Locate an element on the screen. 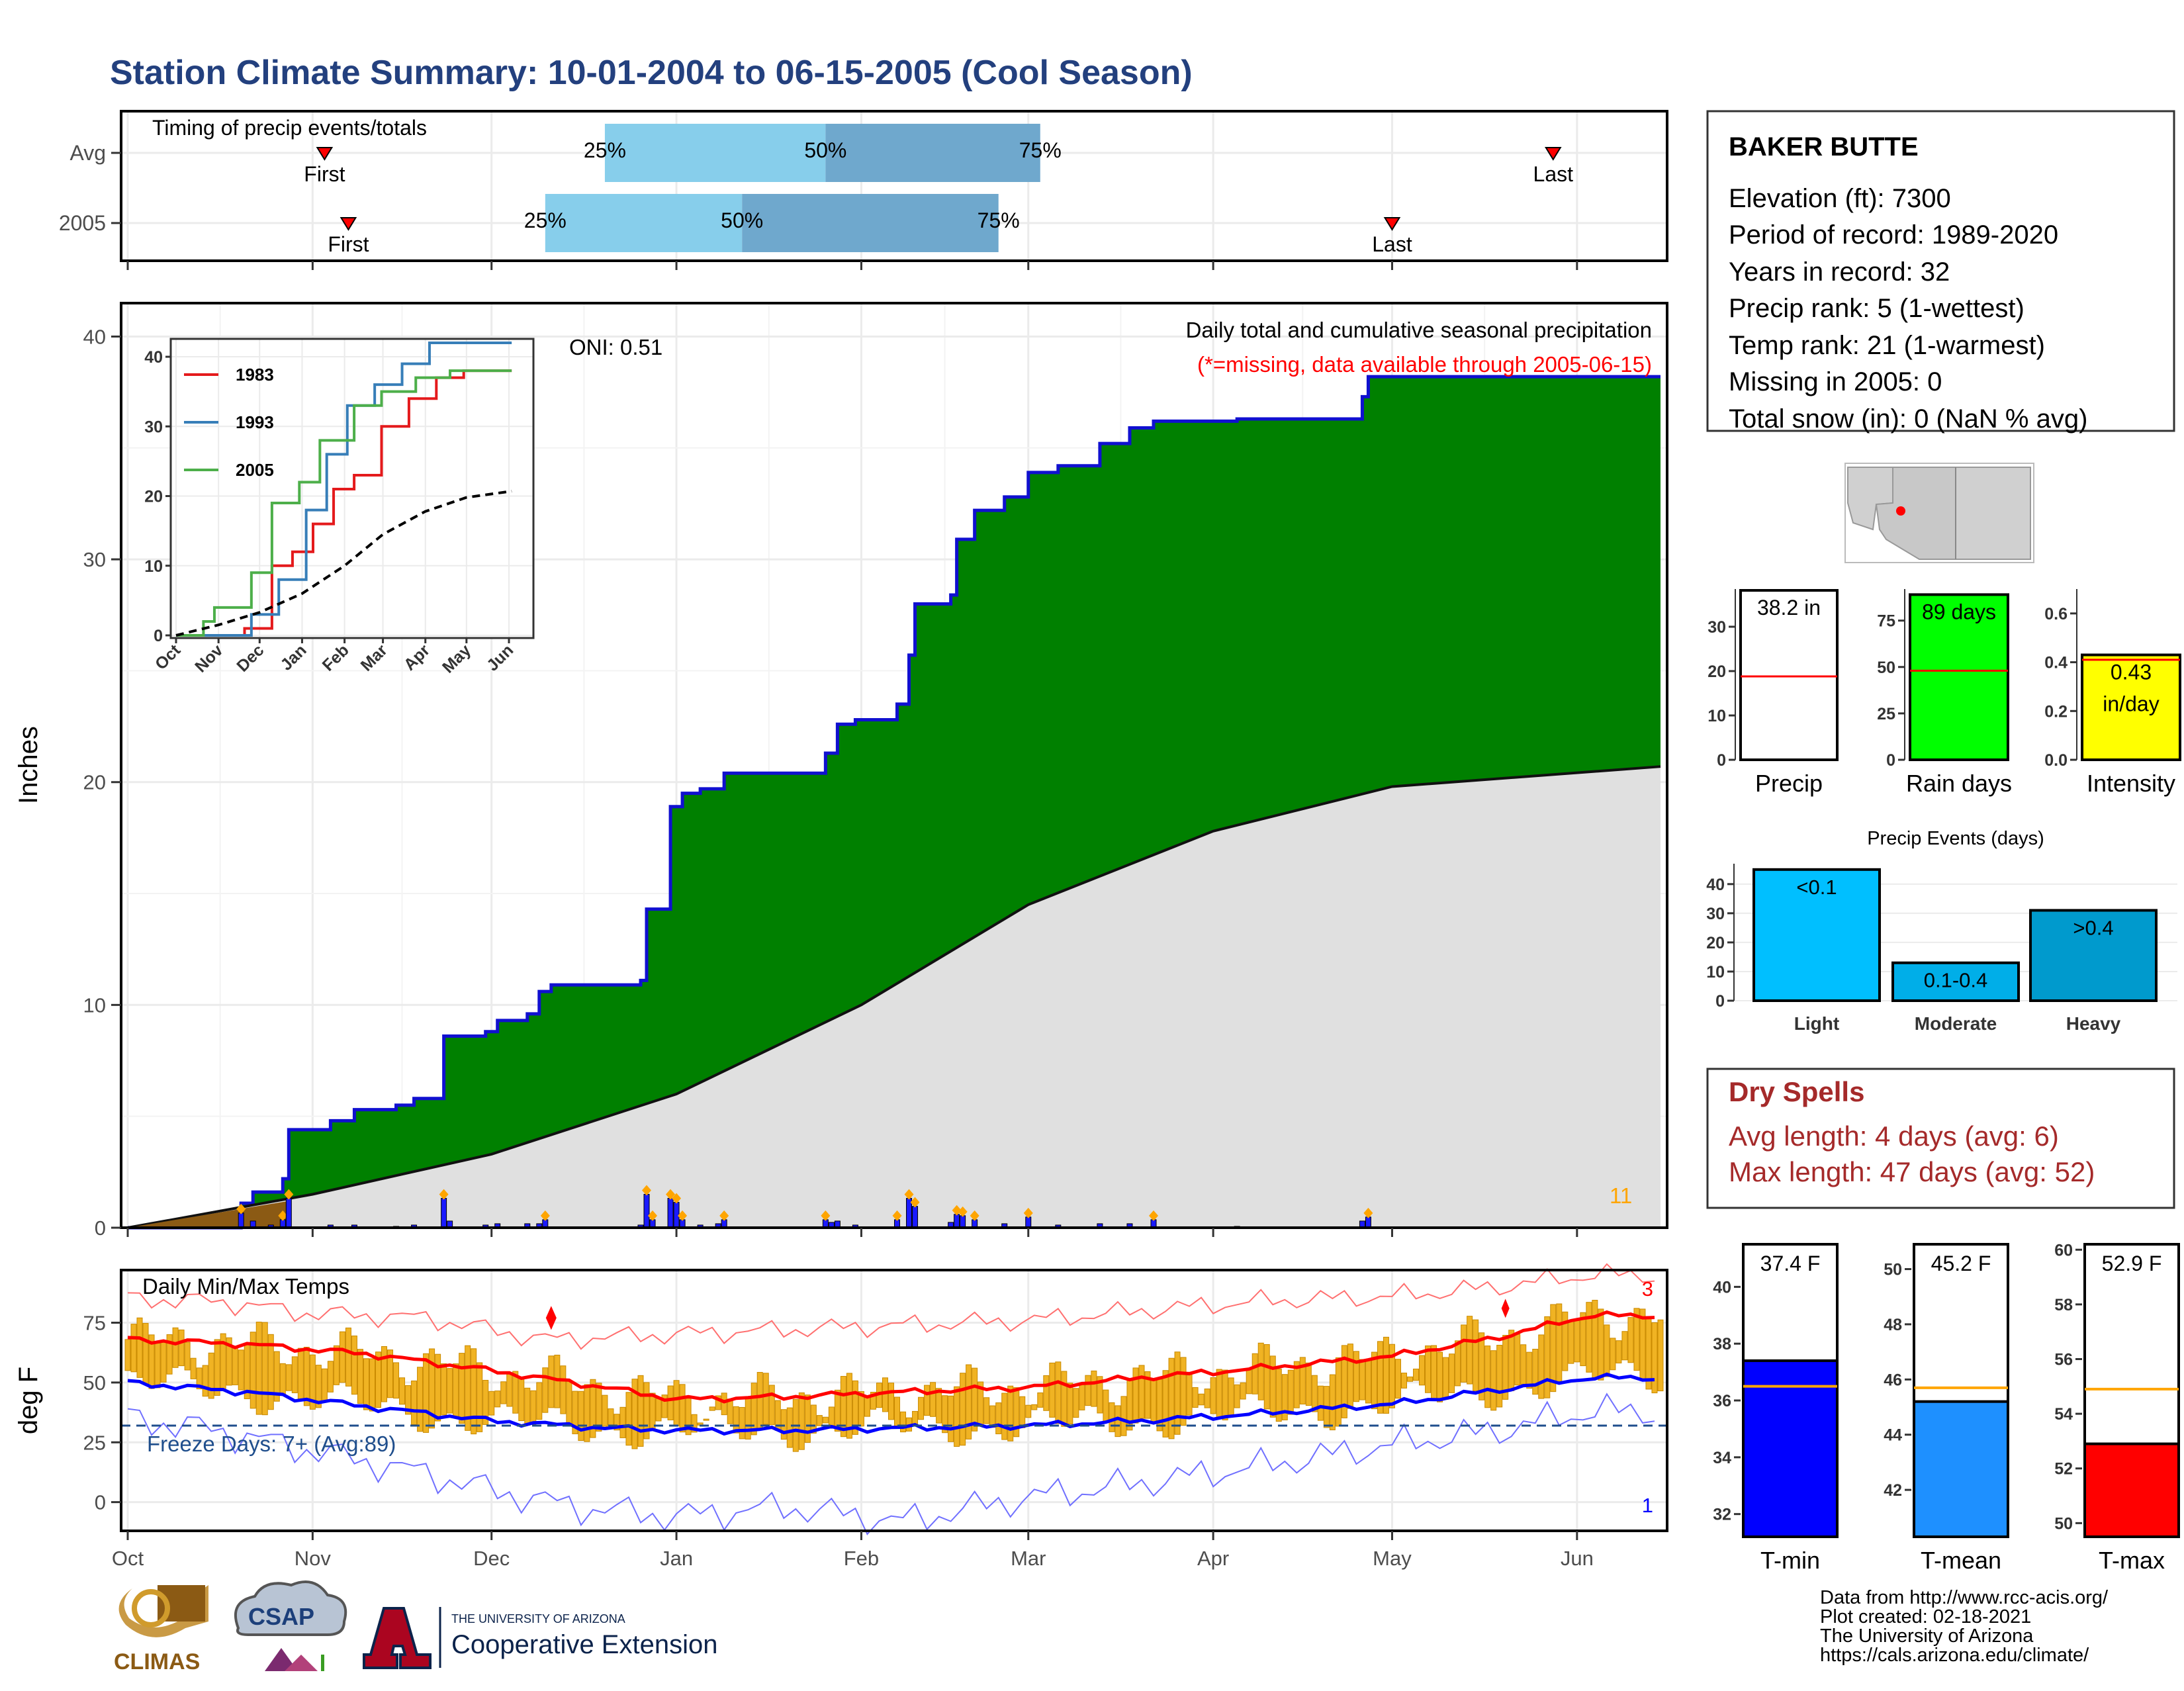 Image resolution: width=2184 pixels, height=1691 pixels. month-tick-label: Nov is located at coordinates (313, 1559).